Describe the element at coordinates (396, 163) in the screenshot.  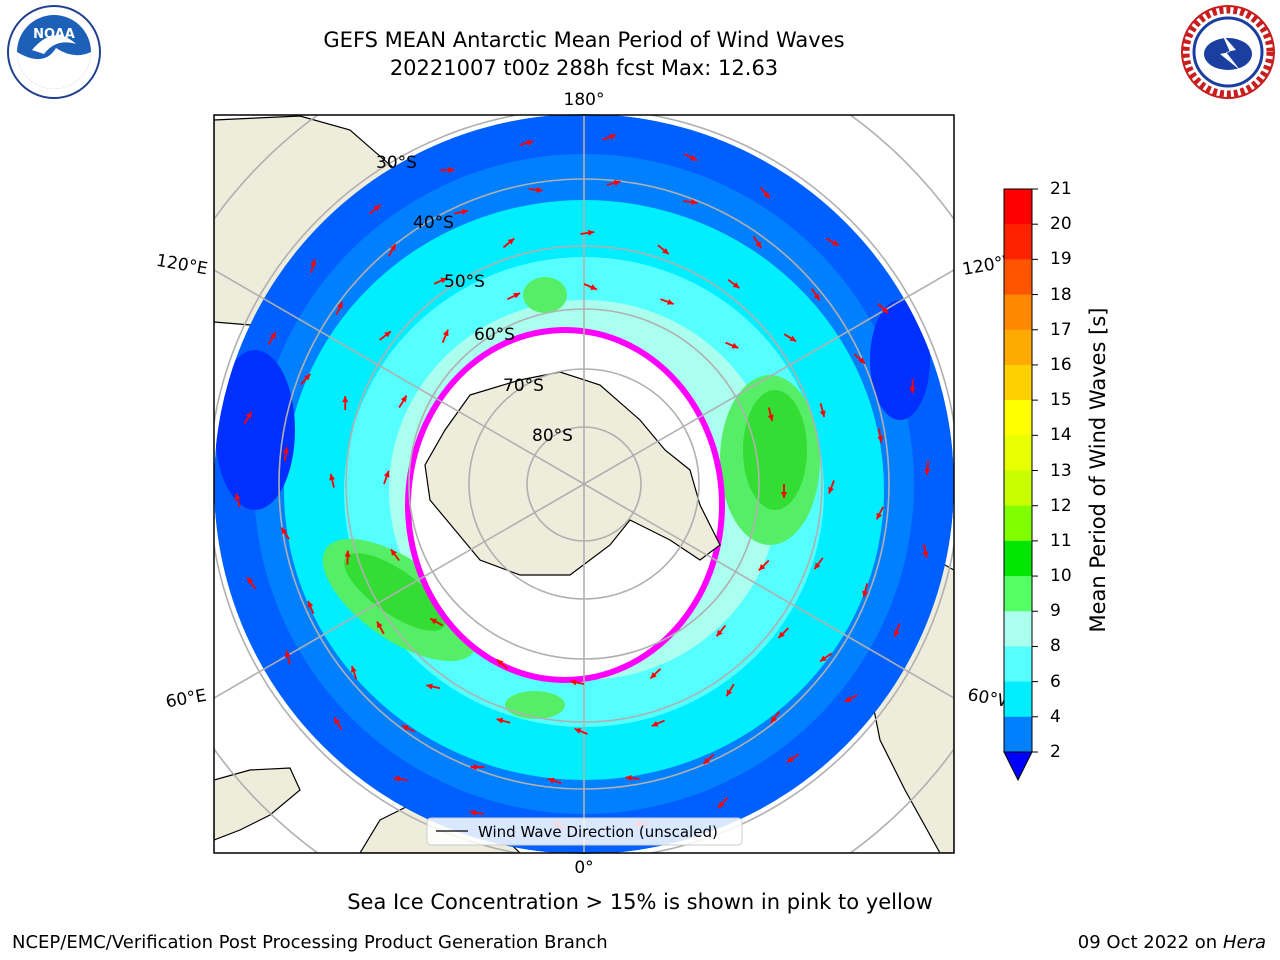
I see `lat-label-30s: 30°S` at that location.